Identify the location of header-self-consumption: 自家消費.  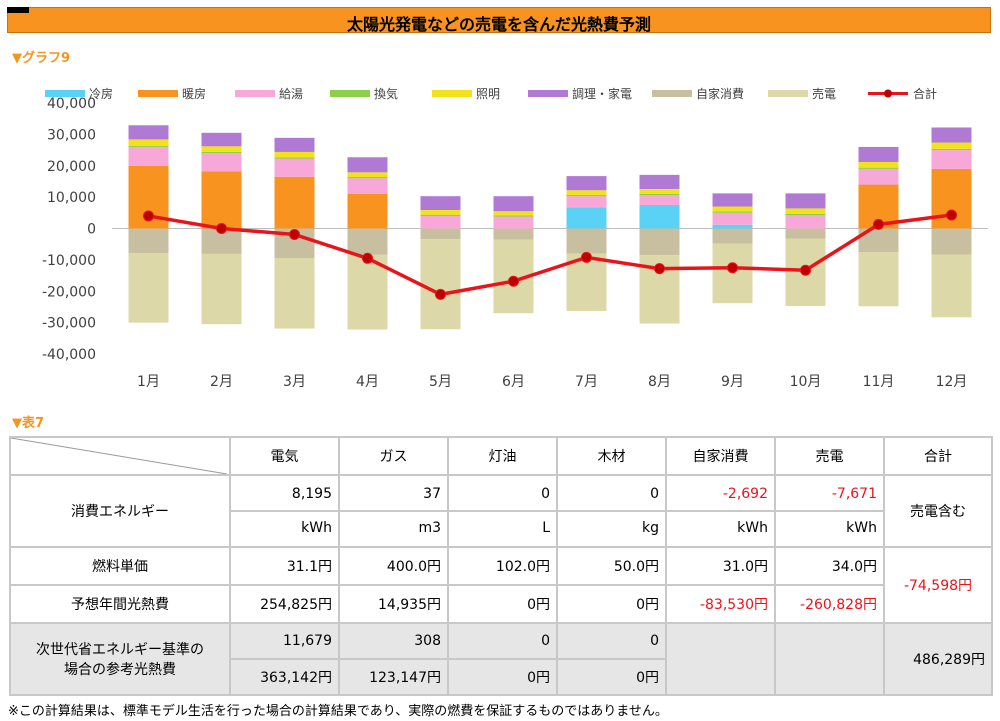
(720, 456).